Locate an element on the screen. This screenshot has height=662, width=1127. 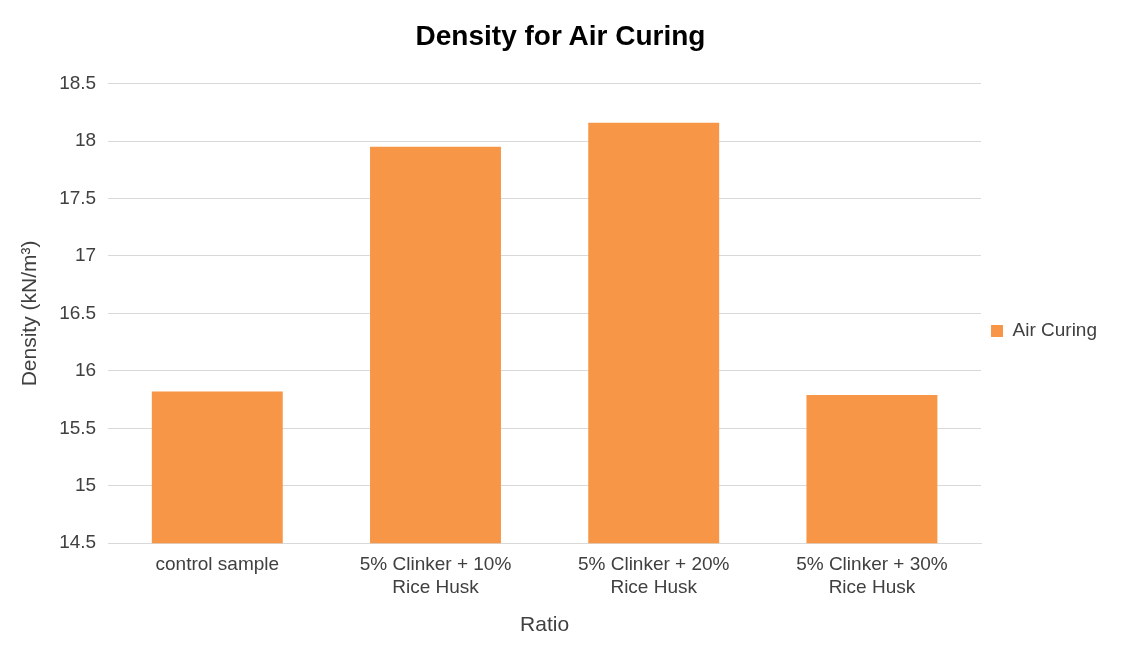
y-tick-label: 16.5 is located at coordinates (78, 312).